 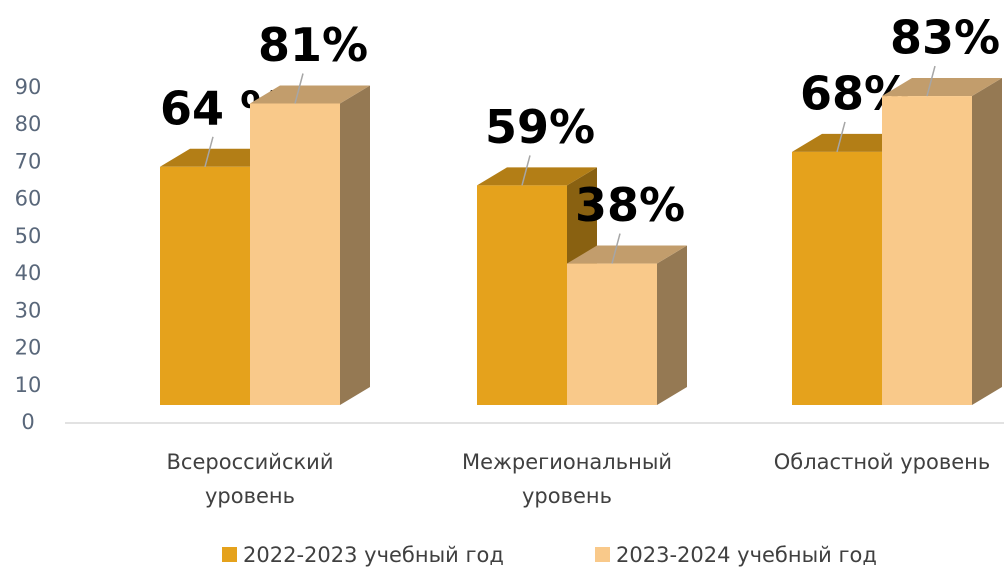 What do you see at coordinates (250, 479) in the screenshot?
I see `x-tick-label: Всероссийский уровень` at bounding box center [250, 479].